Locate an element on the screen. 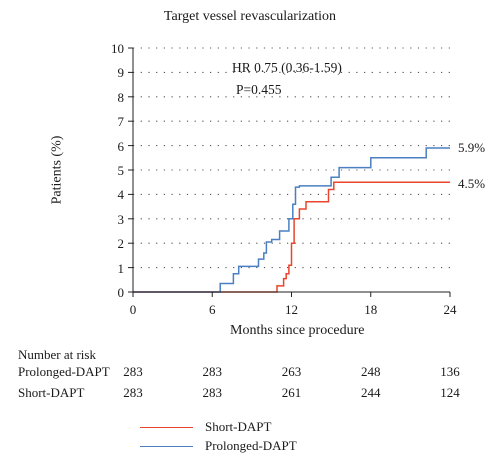  x-tick-label-6: 6 is located at coordinates (212, 309).